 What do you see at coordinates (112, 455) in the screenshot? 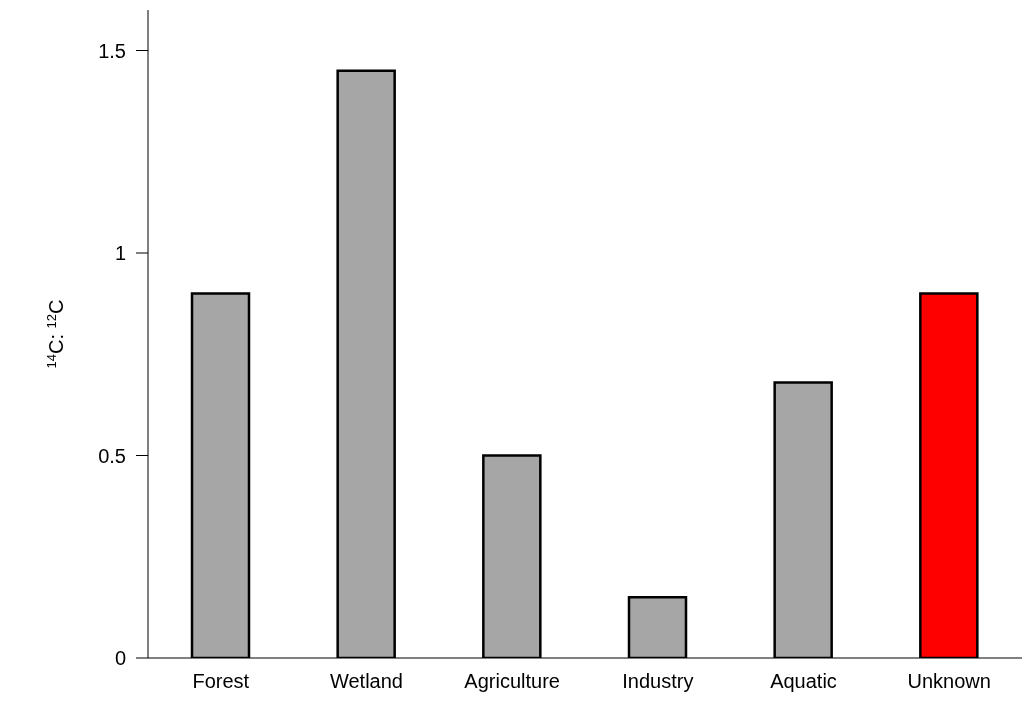
I see `y-tick-label: 0.5` at bounding box center [112, 455].